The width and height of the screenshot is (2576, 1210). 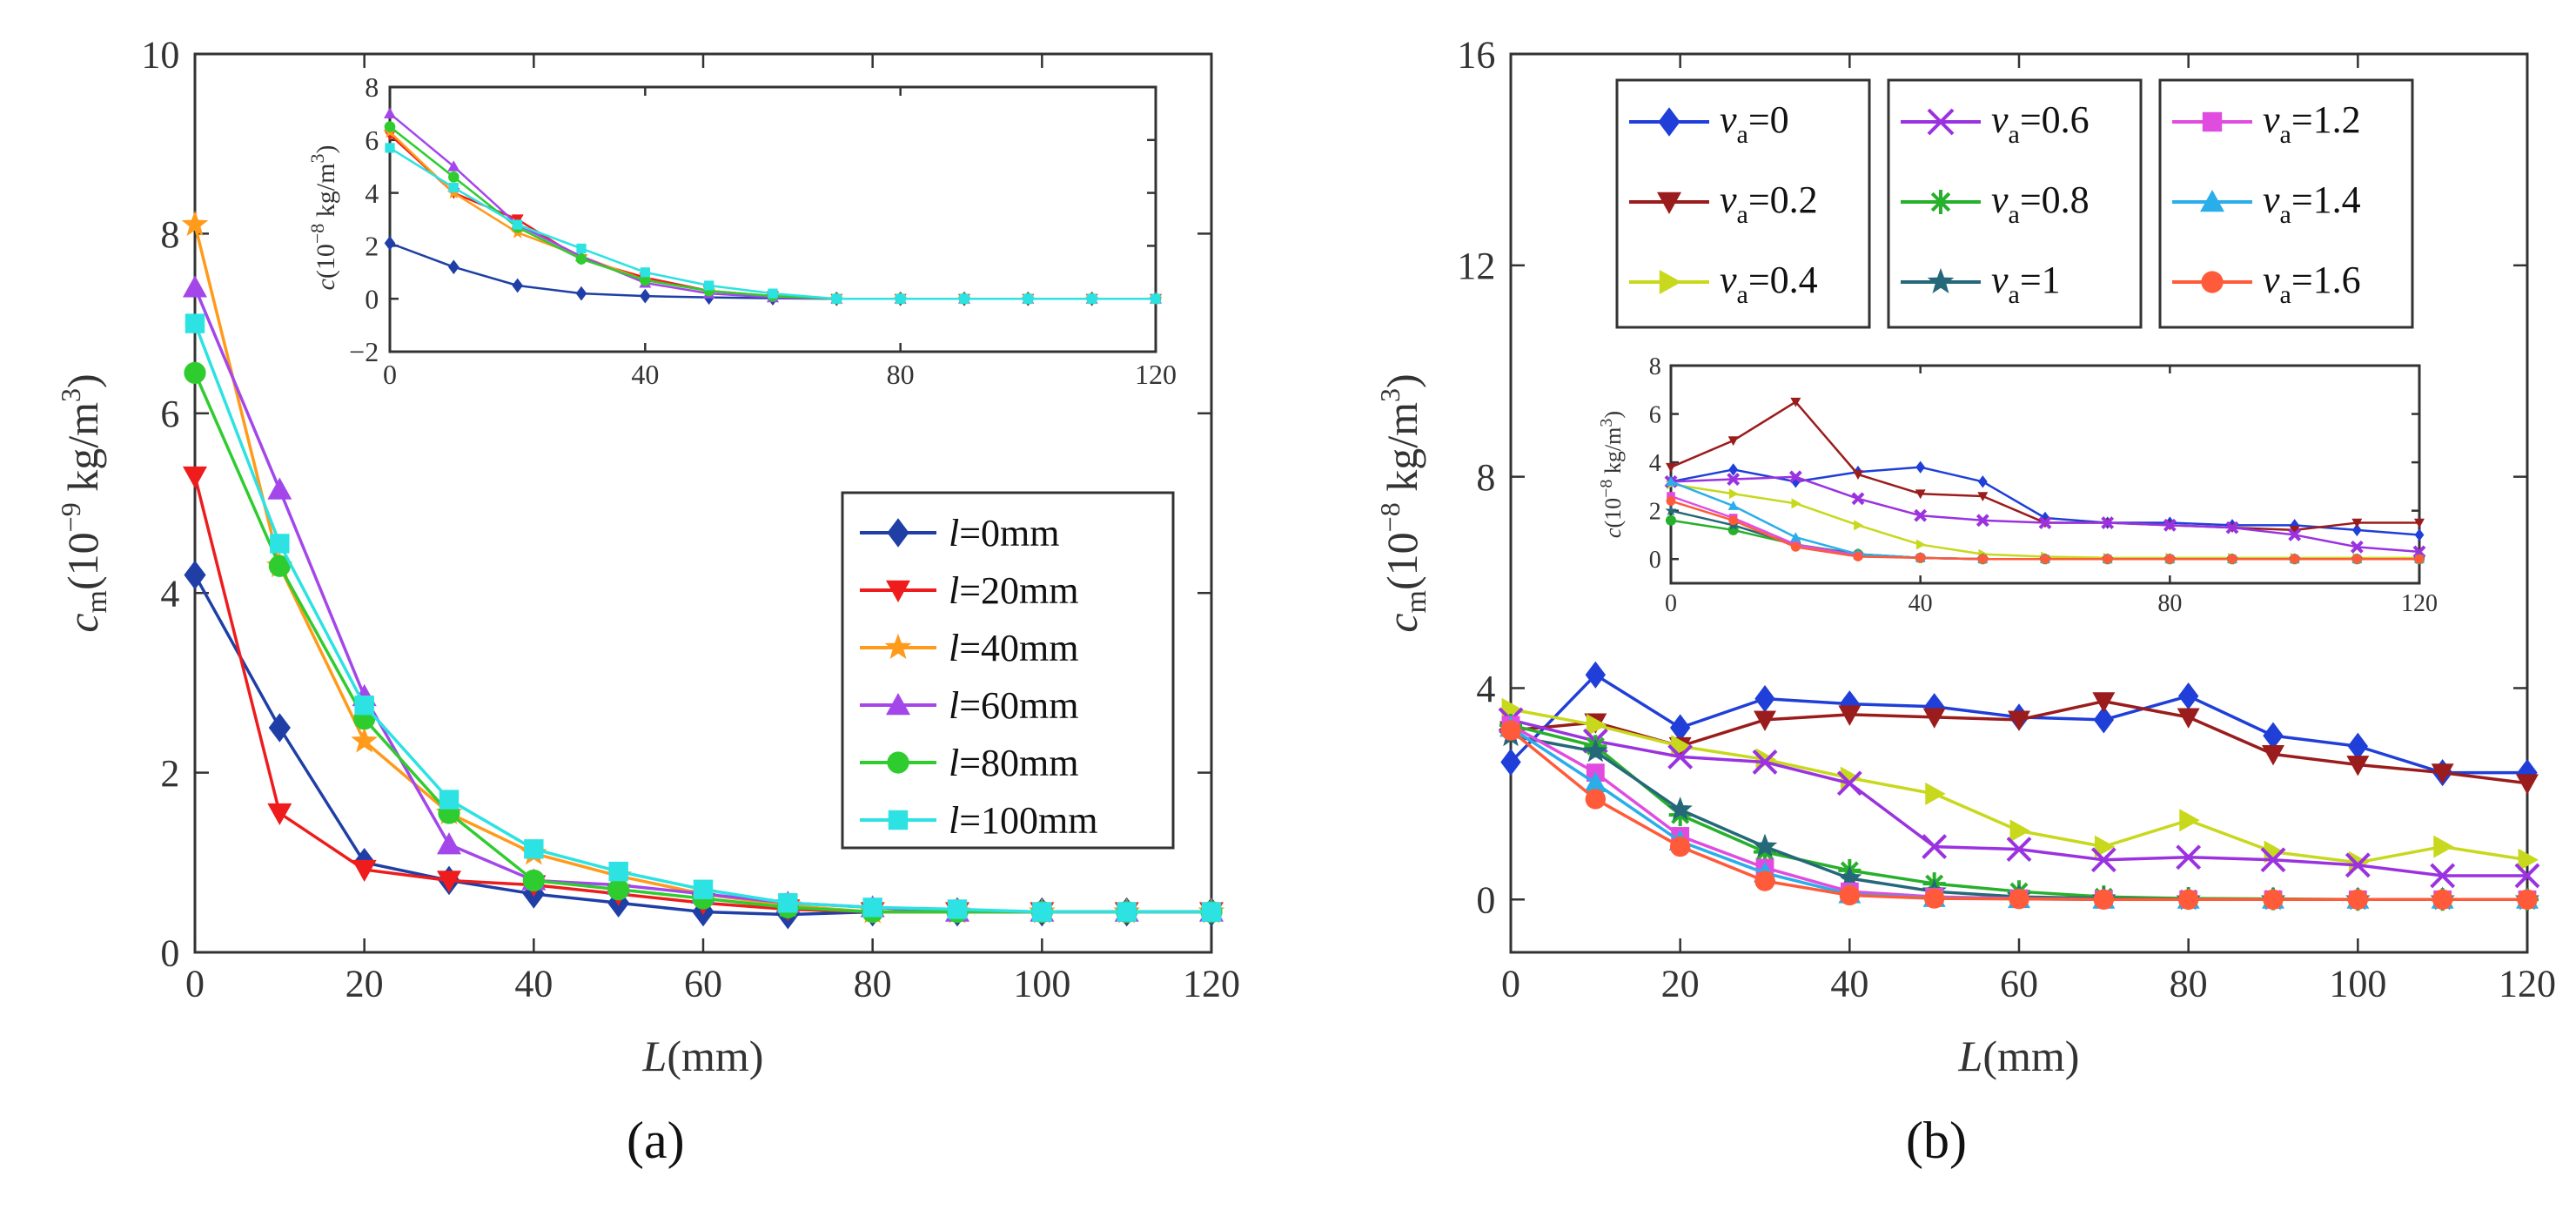 What do you see at coordinates (2041, 123) in the screenshot?
I see `chart-b-legend-label: va=0.6` at bounding box center [2041, 123].